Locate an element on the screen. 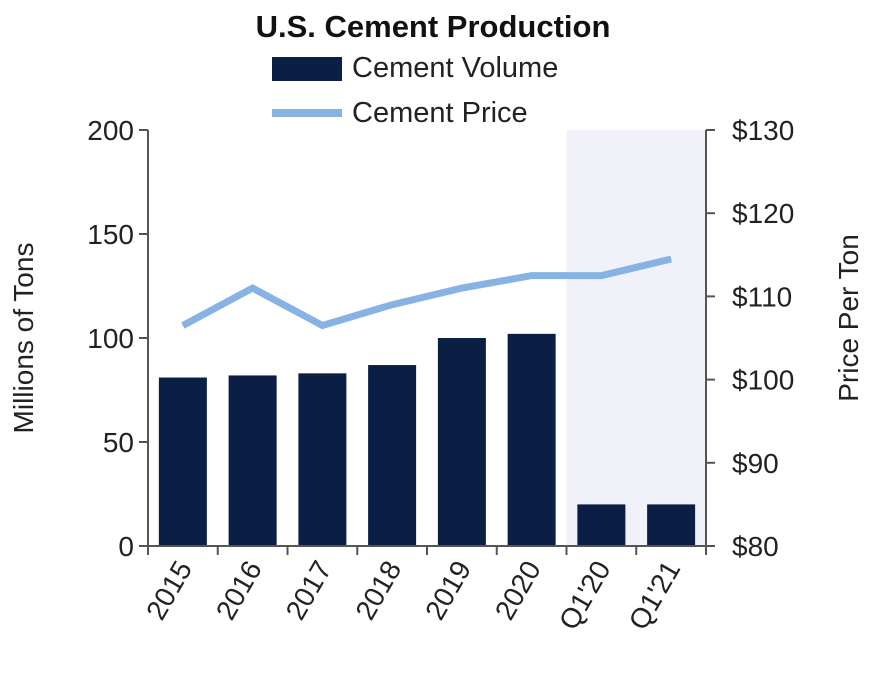 The width and height of the screenshot is (894, 674). right-tick-label: $120 is located at coordinates (763, 213).